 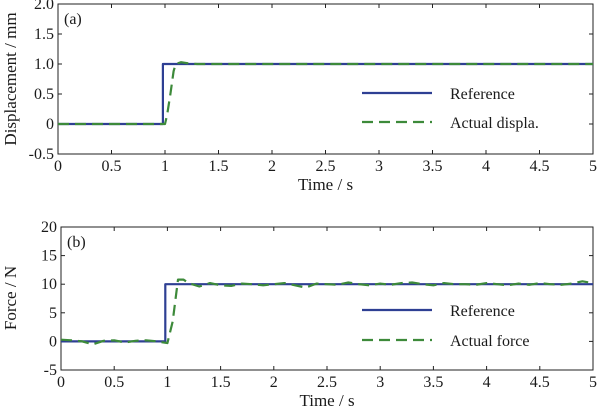 I want to click on panel-label: (a), so click(x=73, y=19).